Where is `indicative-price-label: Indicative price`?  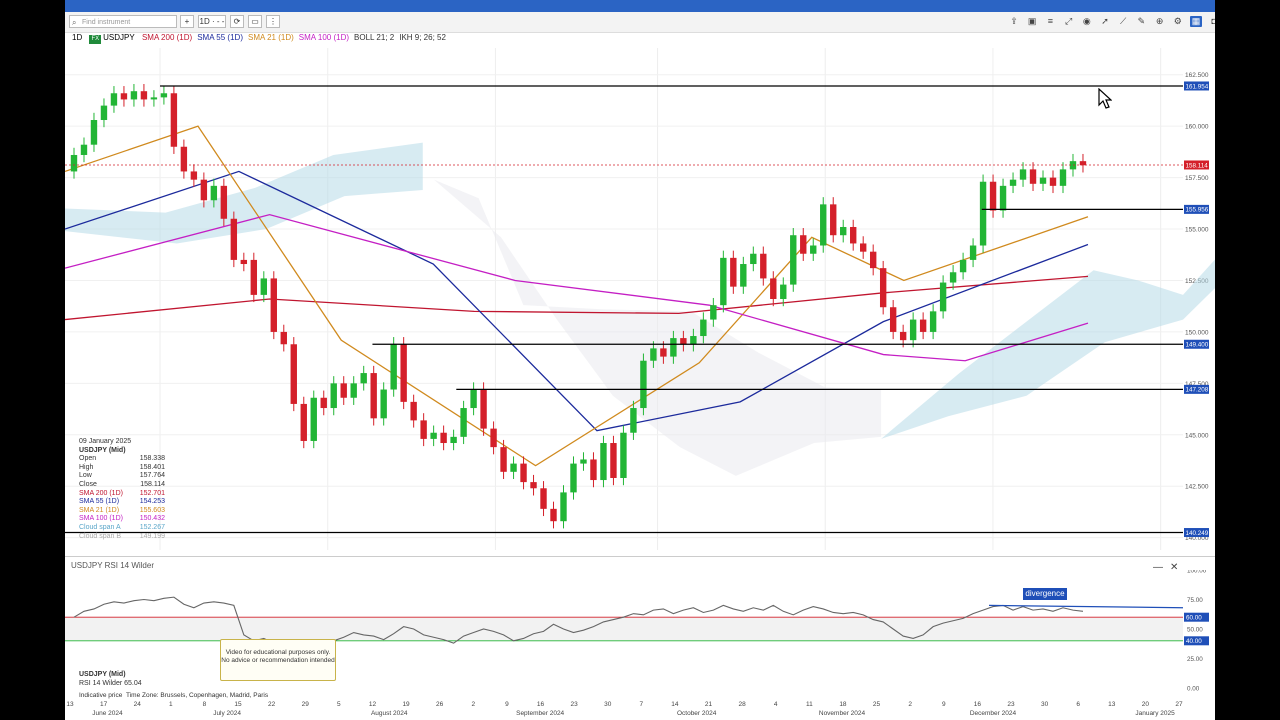
indicative-price-label: Indicative price is located at coordinates (101, 695).